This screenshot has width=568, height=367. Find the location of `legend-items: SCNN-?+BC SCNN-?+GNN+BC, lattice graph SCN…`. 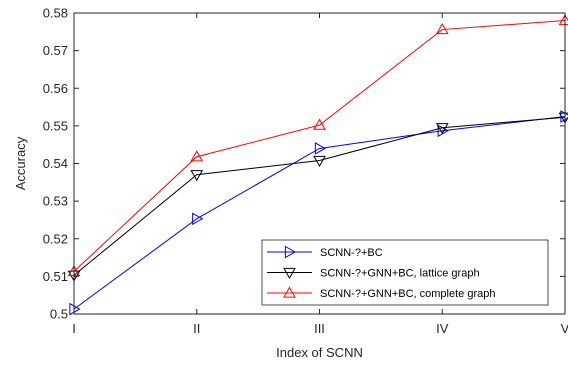

legend-items: SCNN-?+BC SCNN-?+GNN+BC, lattice graph SCN… is located at coordinates (381, 272).